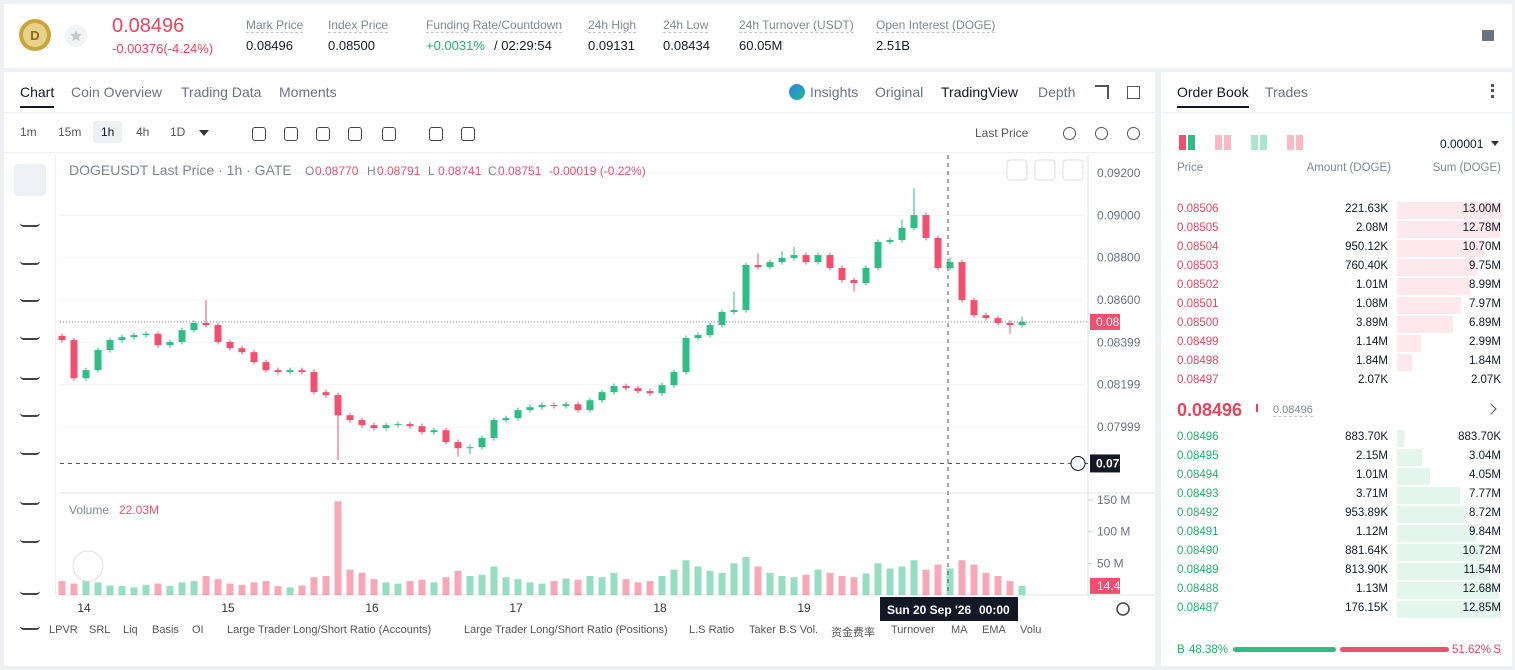 This screenshot has width=1515, height=670. I want to click on indicator-tab: Taker B.S Vol., so click(784, 630).